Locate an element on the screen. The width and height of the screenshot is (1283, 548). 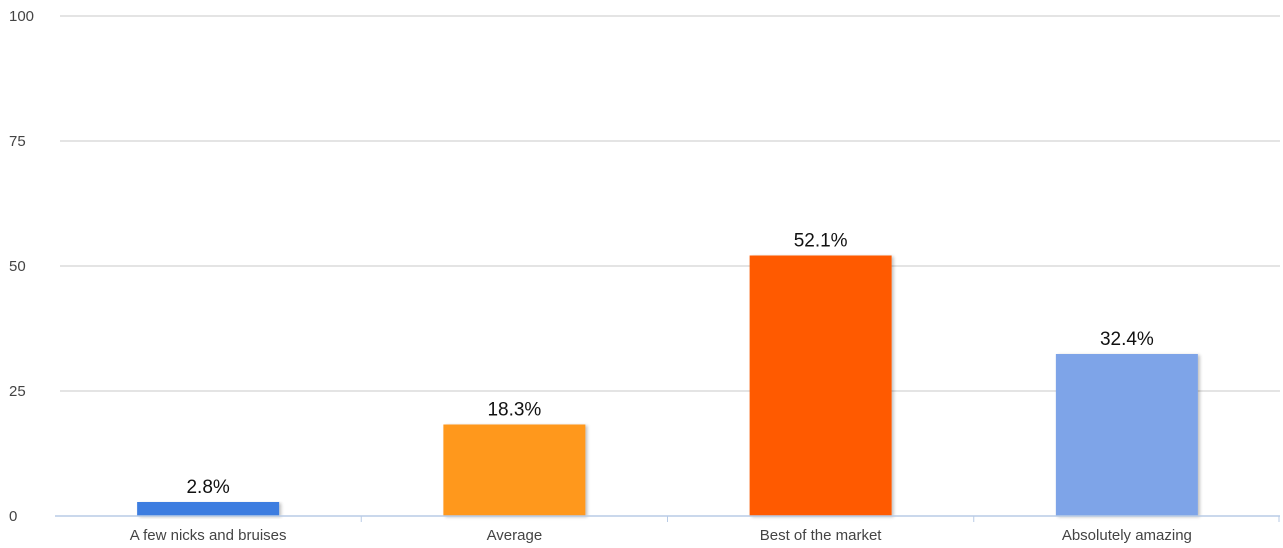
y-tick-label: 50 is located at coordinates (17, 266).